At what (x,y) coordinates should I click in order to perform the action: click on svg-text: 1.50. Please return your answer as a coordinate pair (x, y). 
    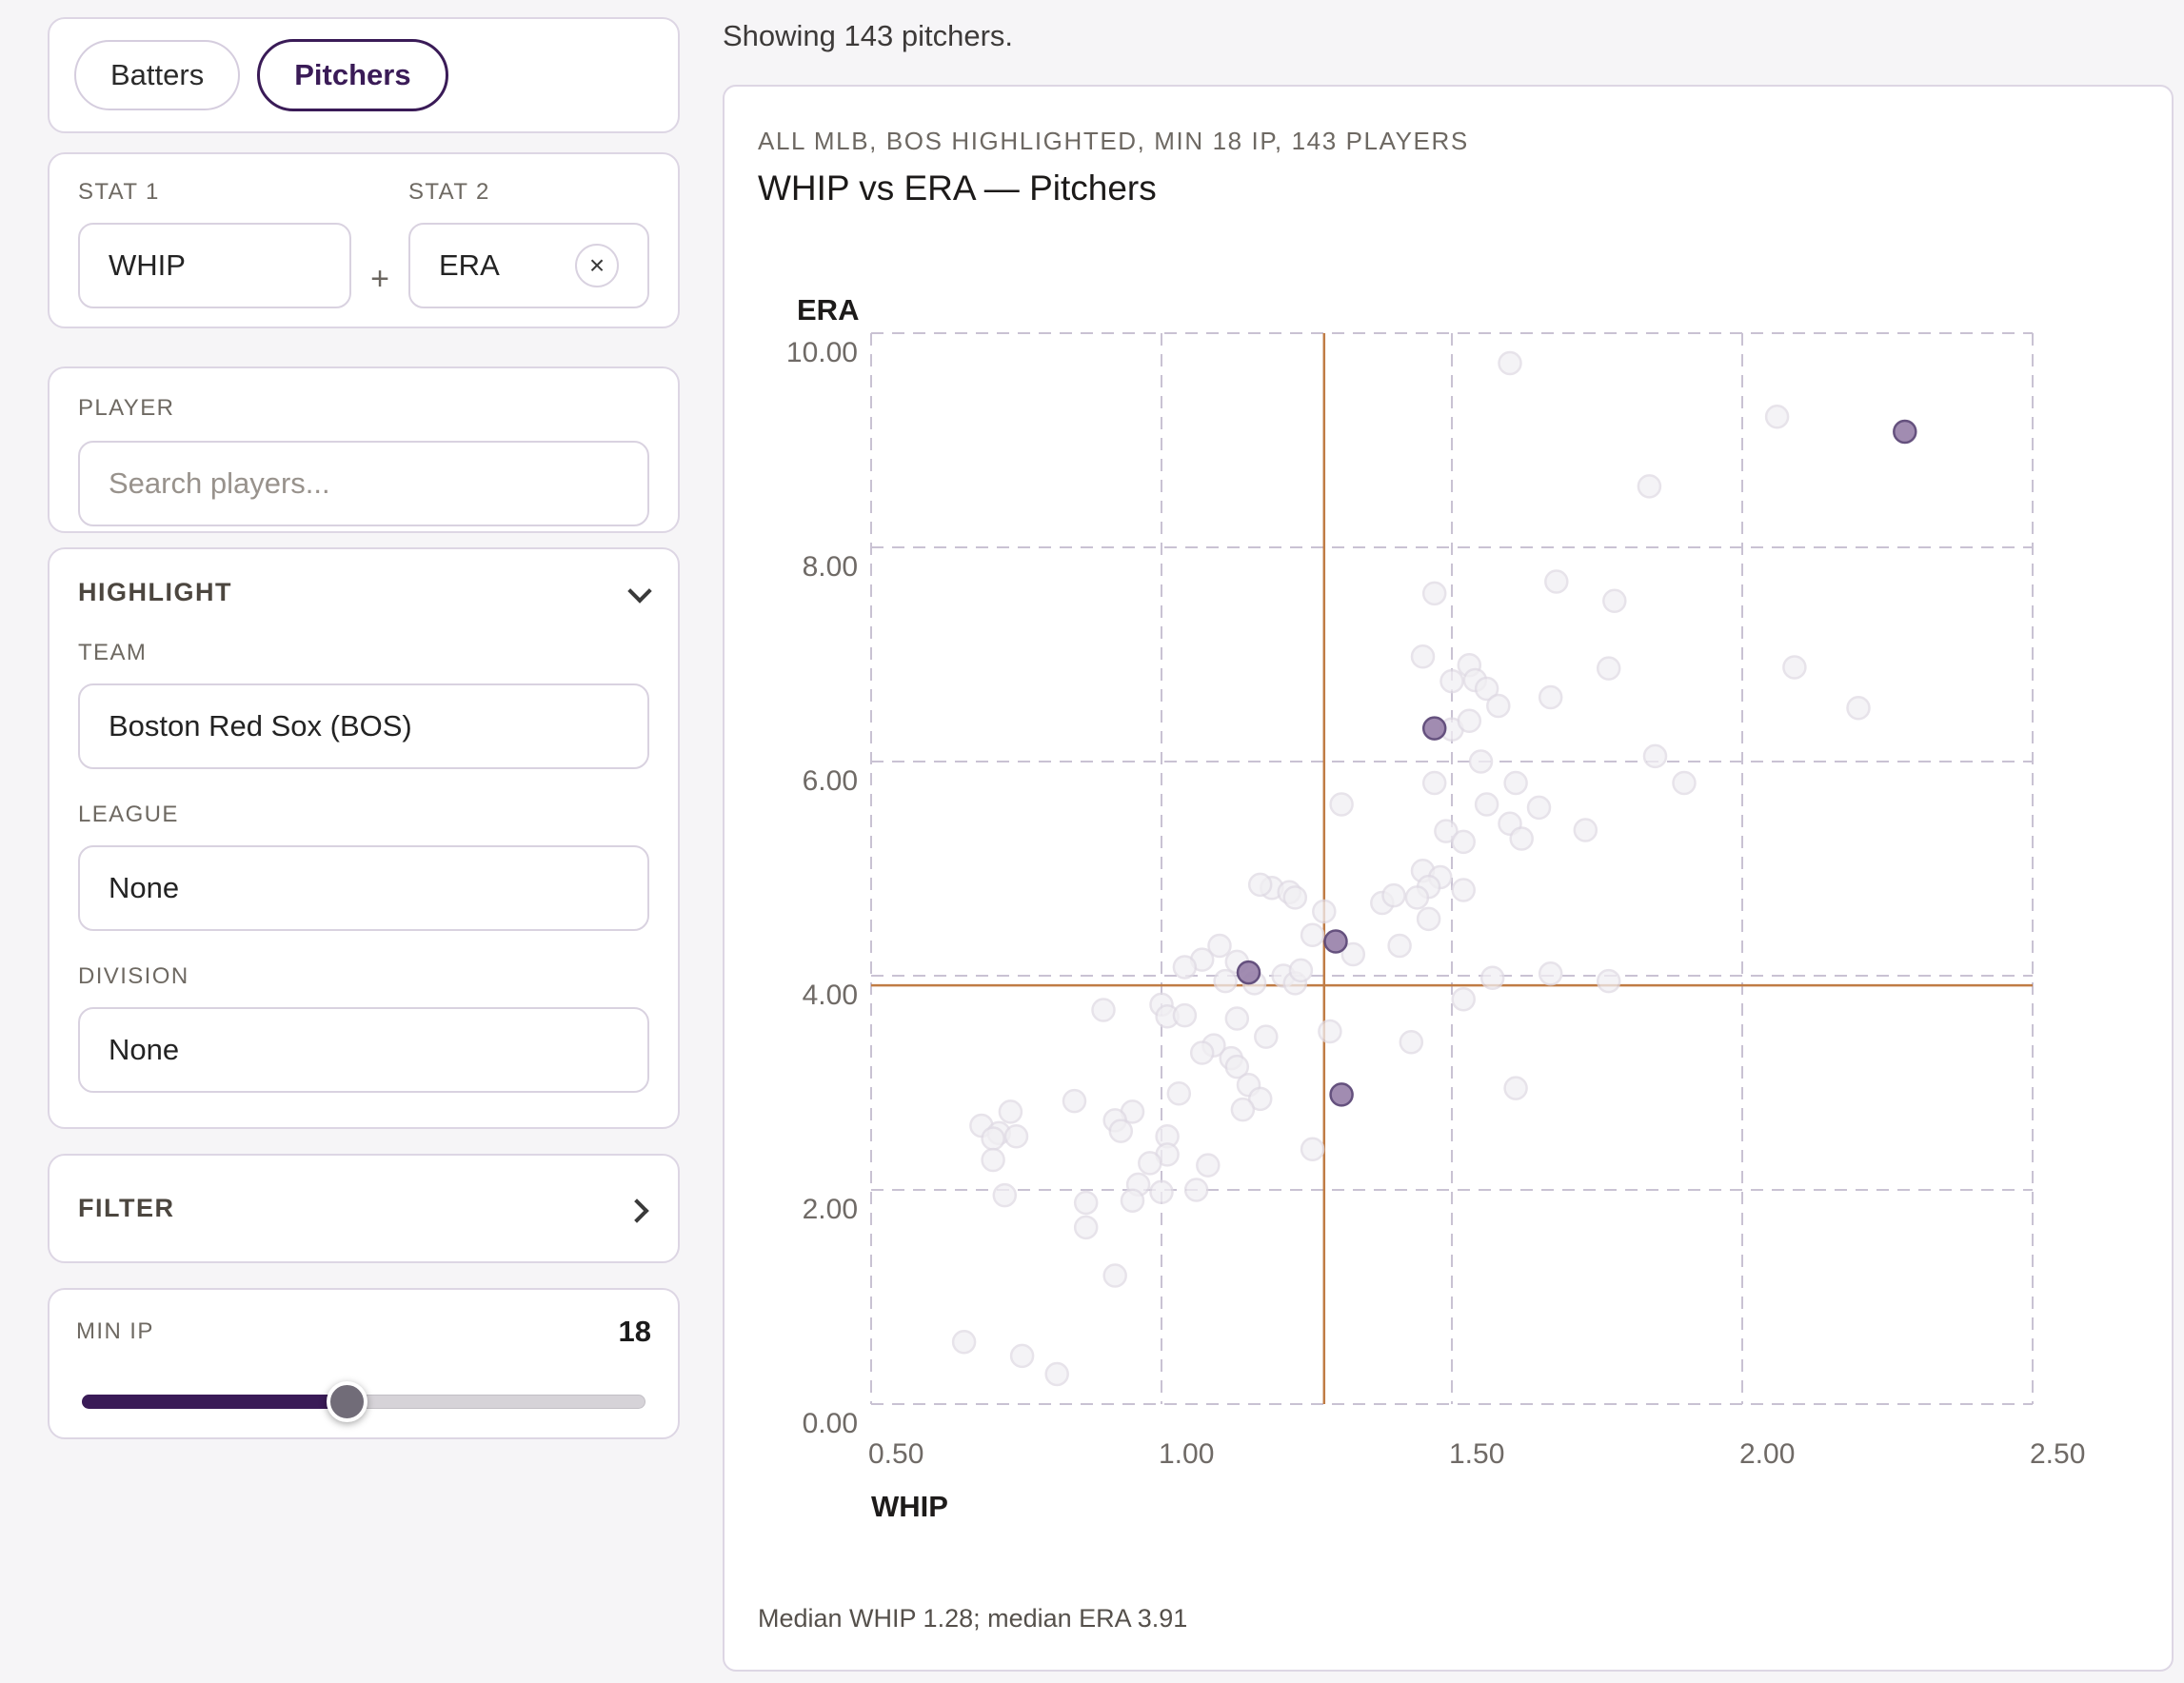
    Looking at the image, I should click on (1476, 1454).